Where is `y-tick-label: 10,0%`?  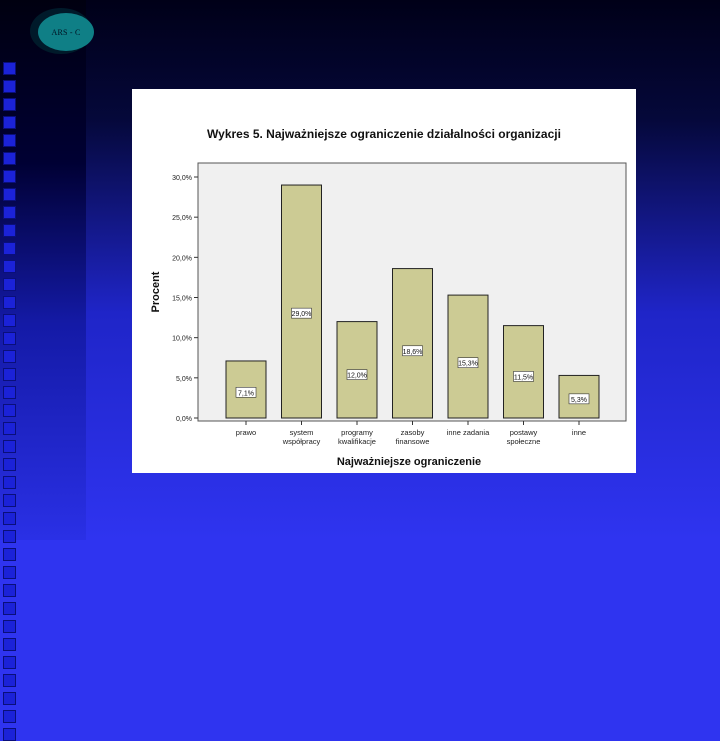
y-tick-label: 10,0% is located at coordinates (182, 339).